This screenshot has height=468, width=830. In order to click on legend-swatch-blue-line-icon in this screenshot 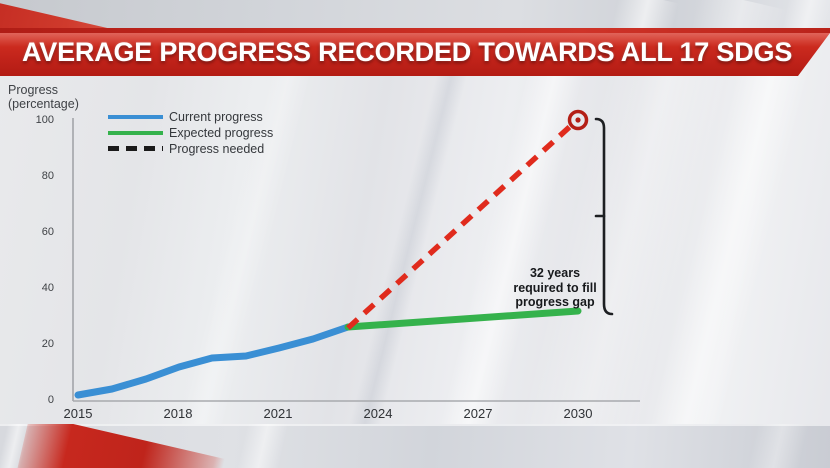, I will do `click(135, 116)`.